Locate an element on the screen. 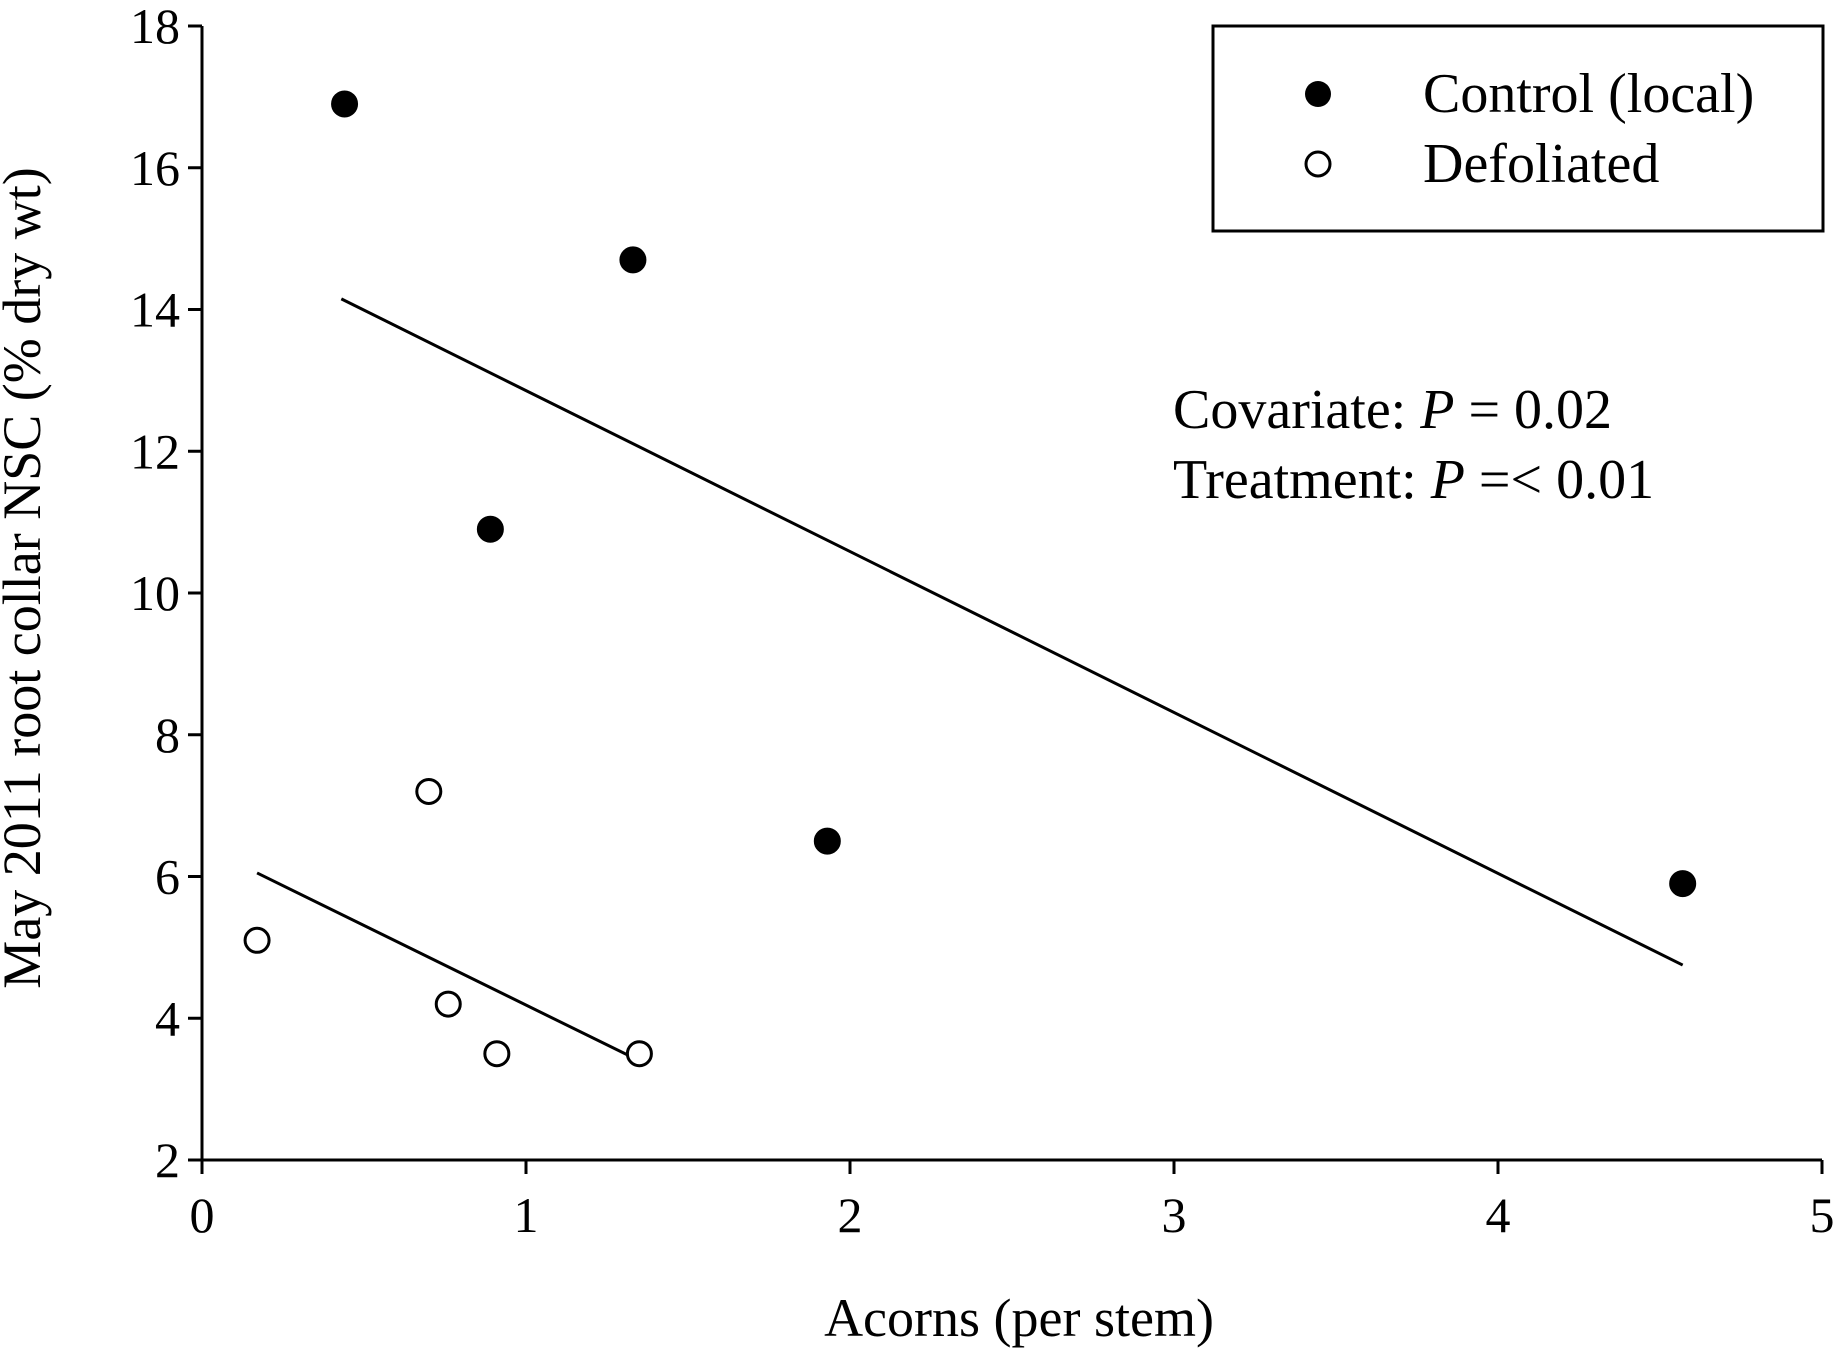 The width and height of the screenshot is (1833, 1349). y-tick-label: 4 is located at coordinates (167, 1018).